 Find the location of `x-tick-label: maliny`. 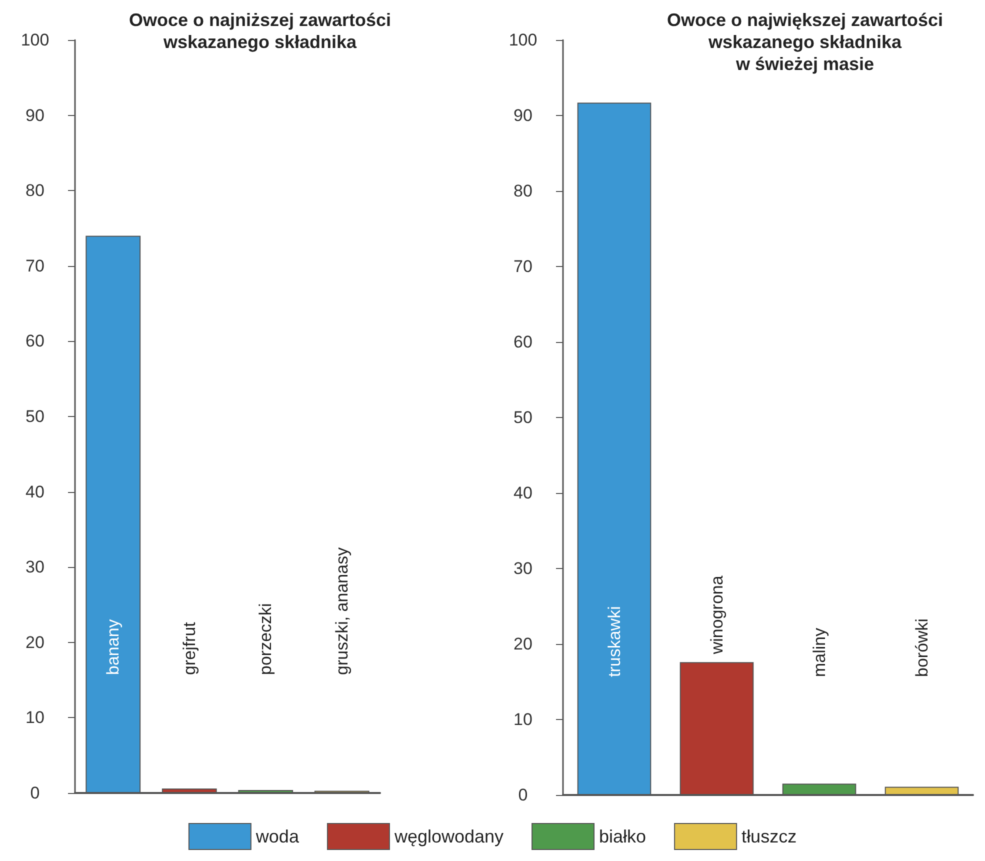

x-tick-label: maliny is located at coordinates (819, 652).